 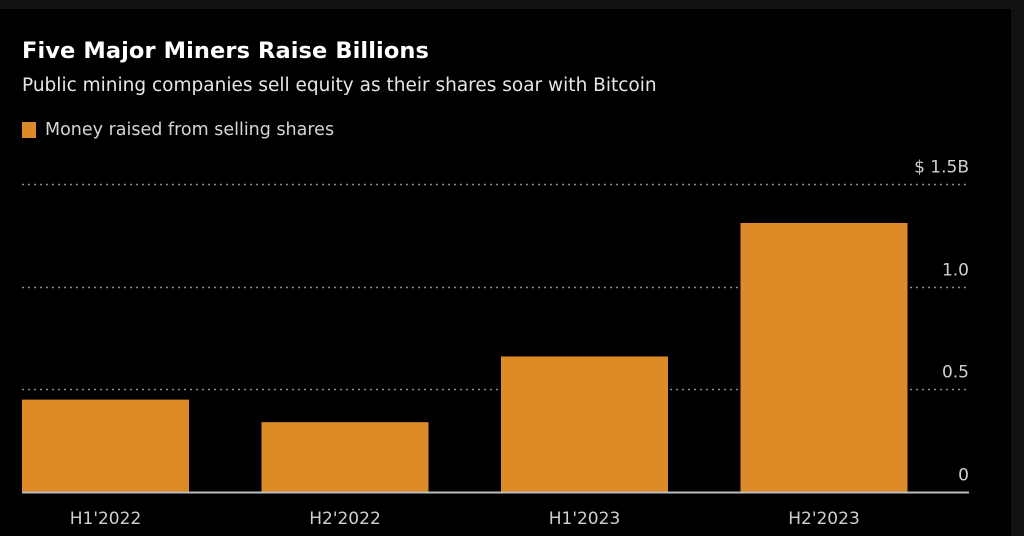 I want to click on bar-h1-2023, so click(x=584, y=424).